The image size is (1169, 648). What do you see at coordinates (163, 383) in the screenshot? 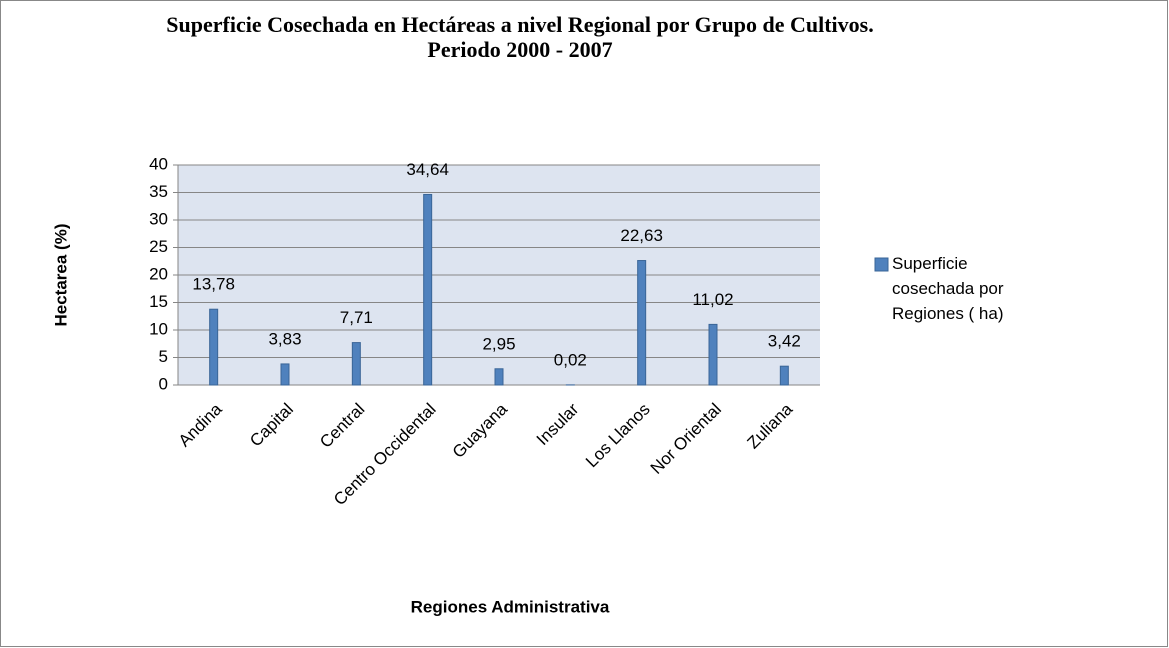
I see `y-tick-label: 0` at bounding box center [163, 383].